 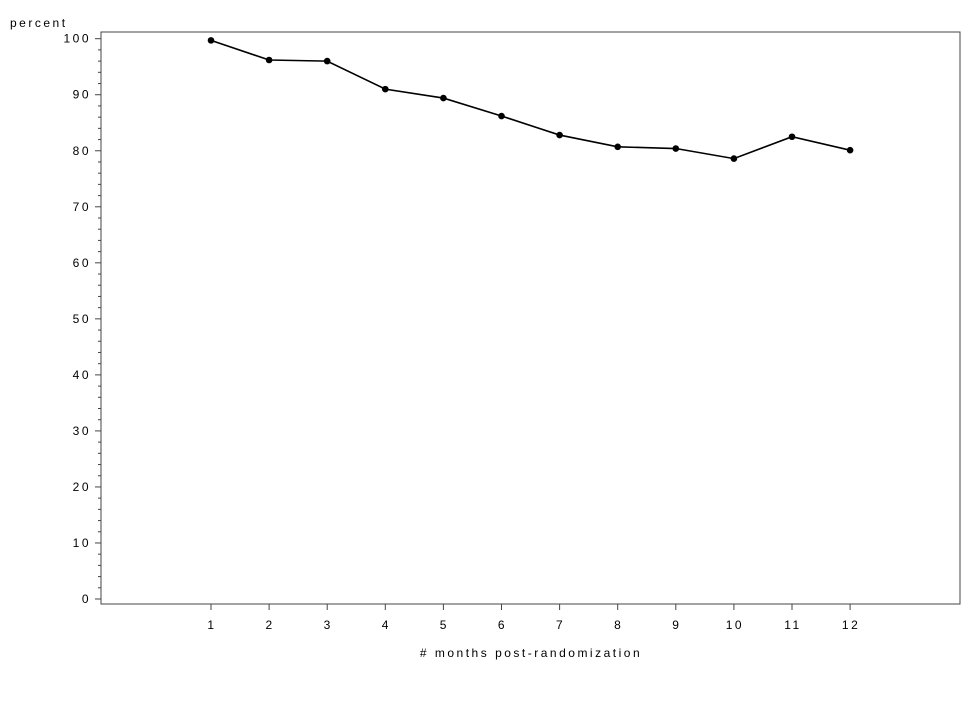 I want to click on x-tick-label: 7, so click(x=560, y=625).